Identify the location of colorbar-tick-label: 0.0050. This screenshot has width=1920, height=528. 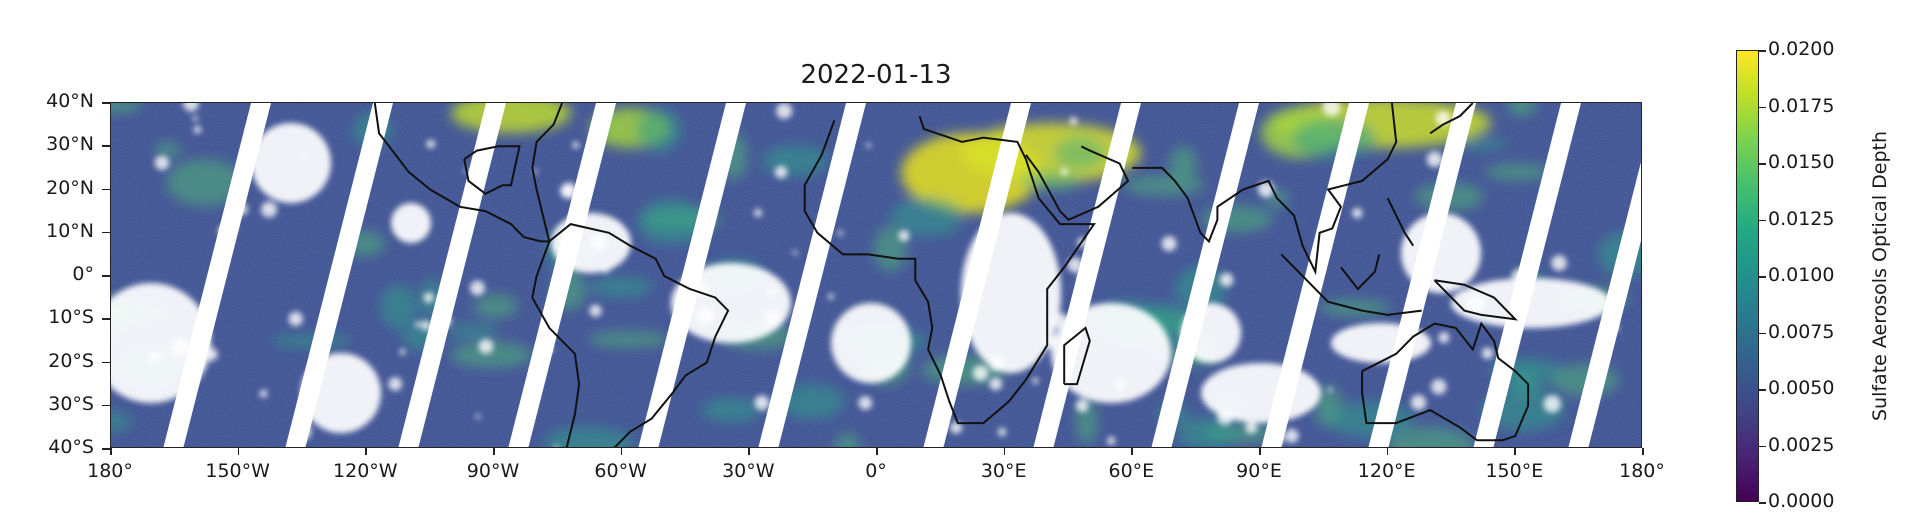
(1801, 388).